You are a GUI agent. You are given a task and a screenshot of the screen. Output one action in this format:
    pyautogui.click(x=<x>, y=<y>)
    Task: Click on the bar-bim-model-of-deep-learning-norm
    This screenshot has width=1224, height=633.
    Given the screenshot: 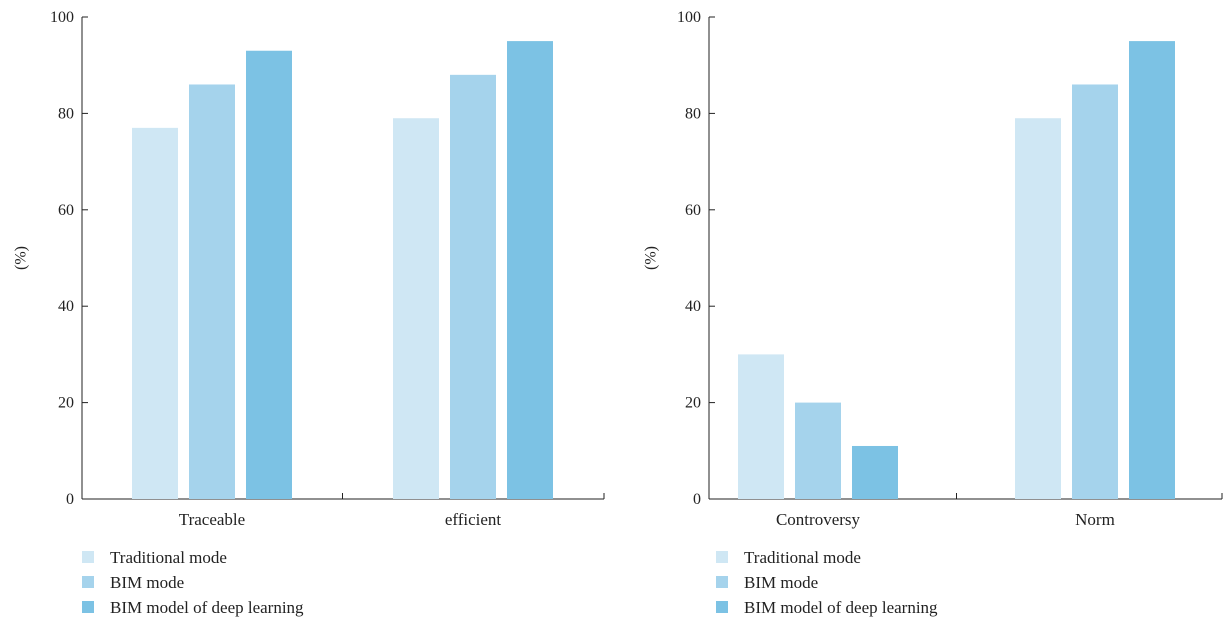 What is the action you would take?
    pyautogui.click(x=1152, y=270)
    